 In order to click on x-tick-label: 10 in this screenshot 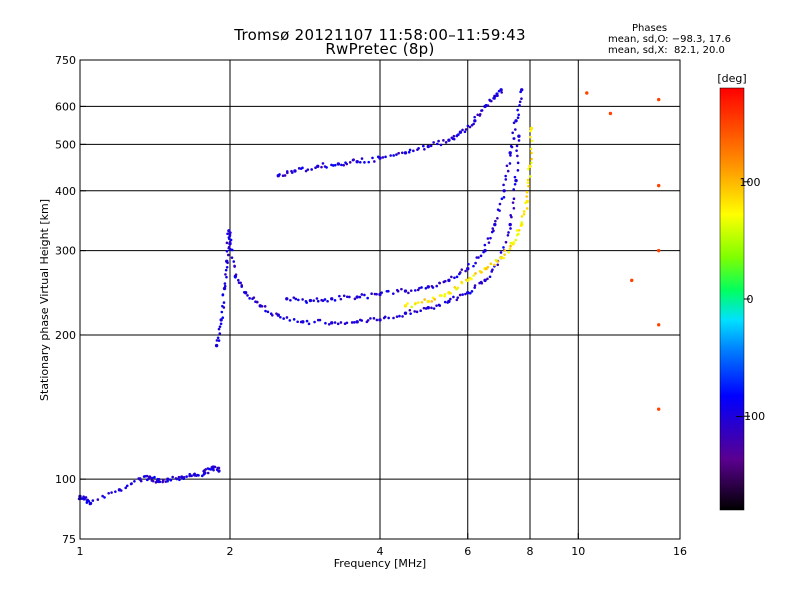, I will do `click(578, 551)`.